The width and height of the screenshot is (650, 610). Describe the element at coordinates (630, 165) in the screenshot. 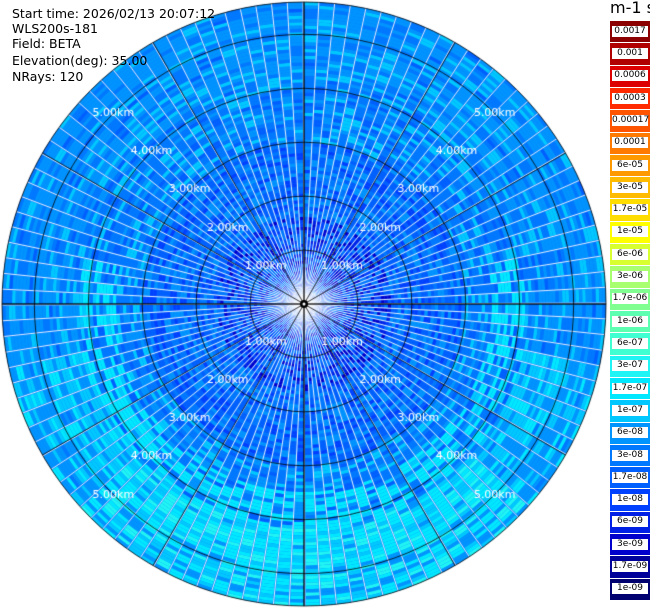

I see `colorbar-tick-label: 6e-05` at that location.